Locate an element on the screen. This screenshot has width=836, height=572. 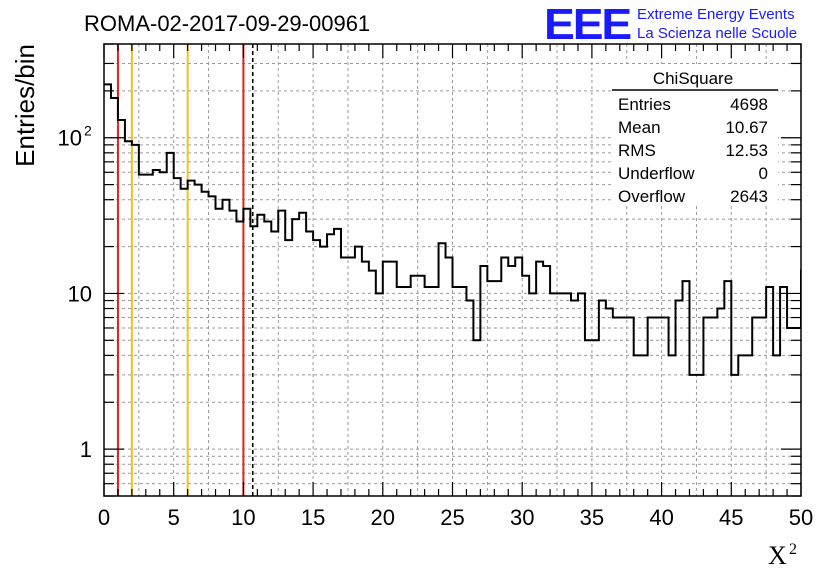
logo-mark: EEE is located at coordinates (588, 24).